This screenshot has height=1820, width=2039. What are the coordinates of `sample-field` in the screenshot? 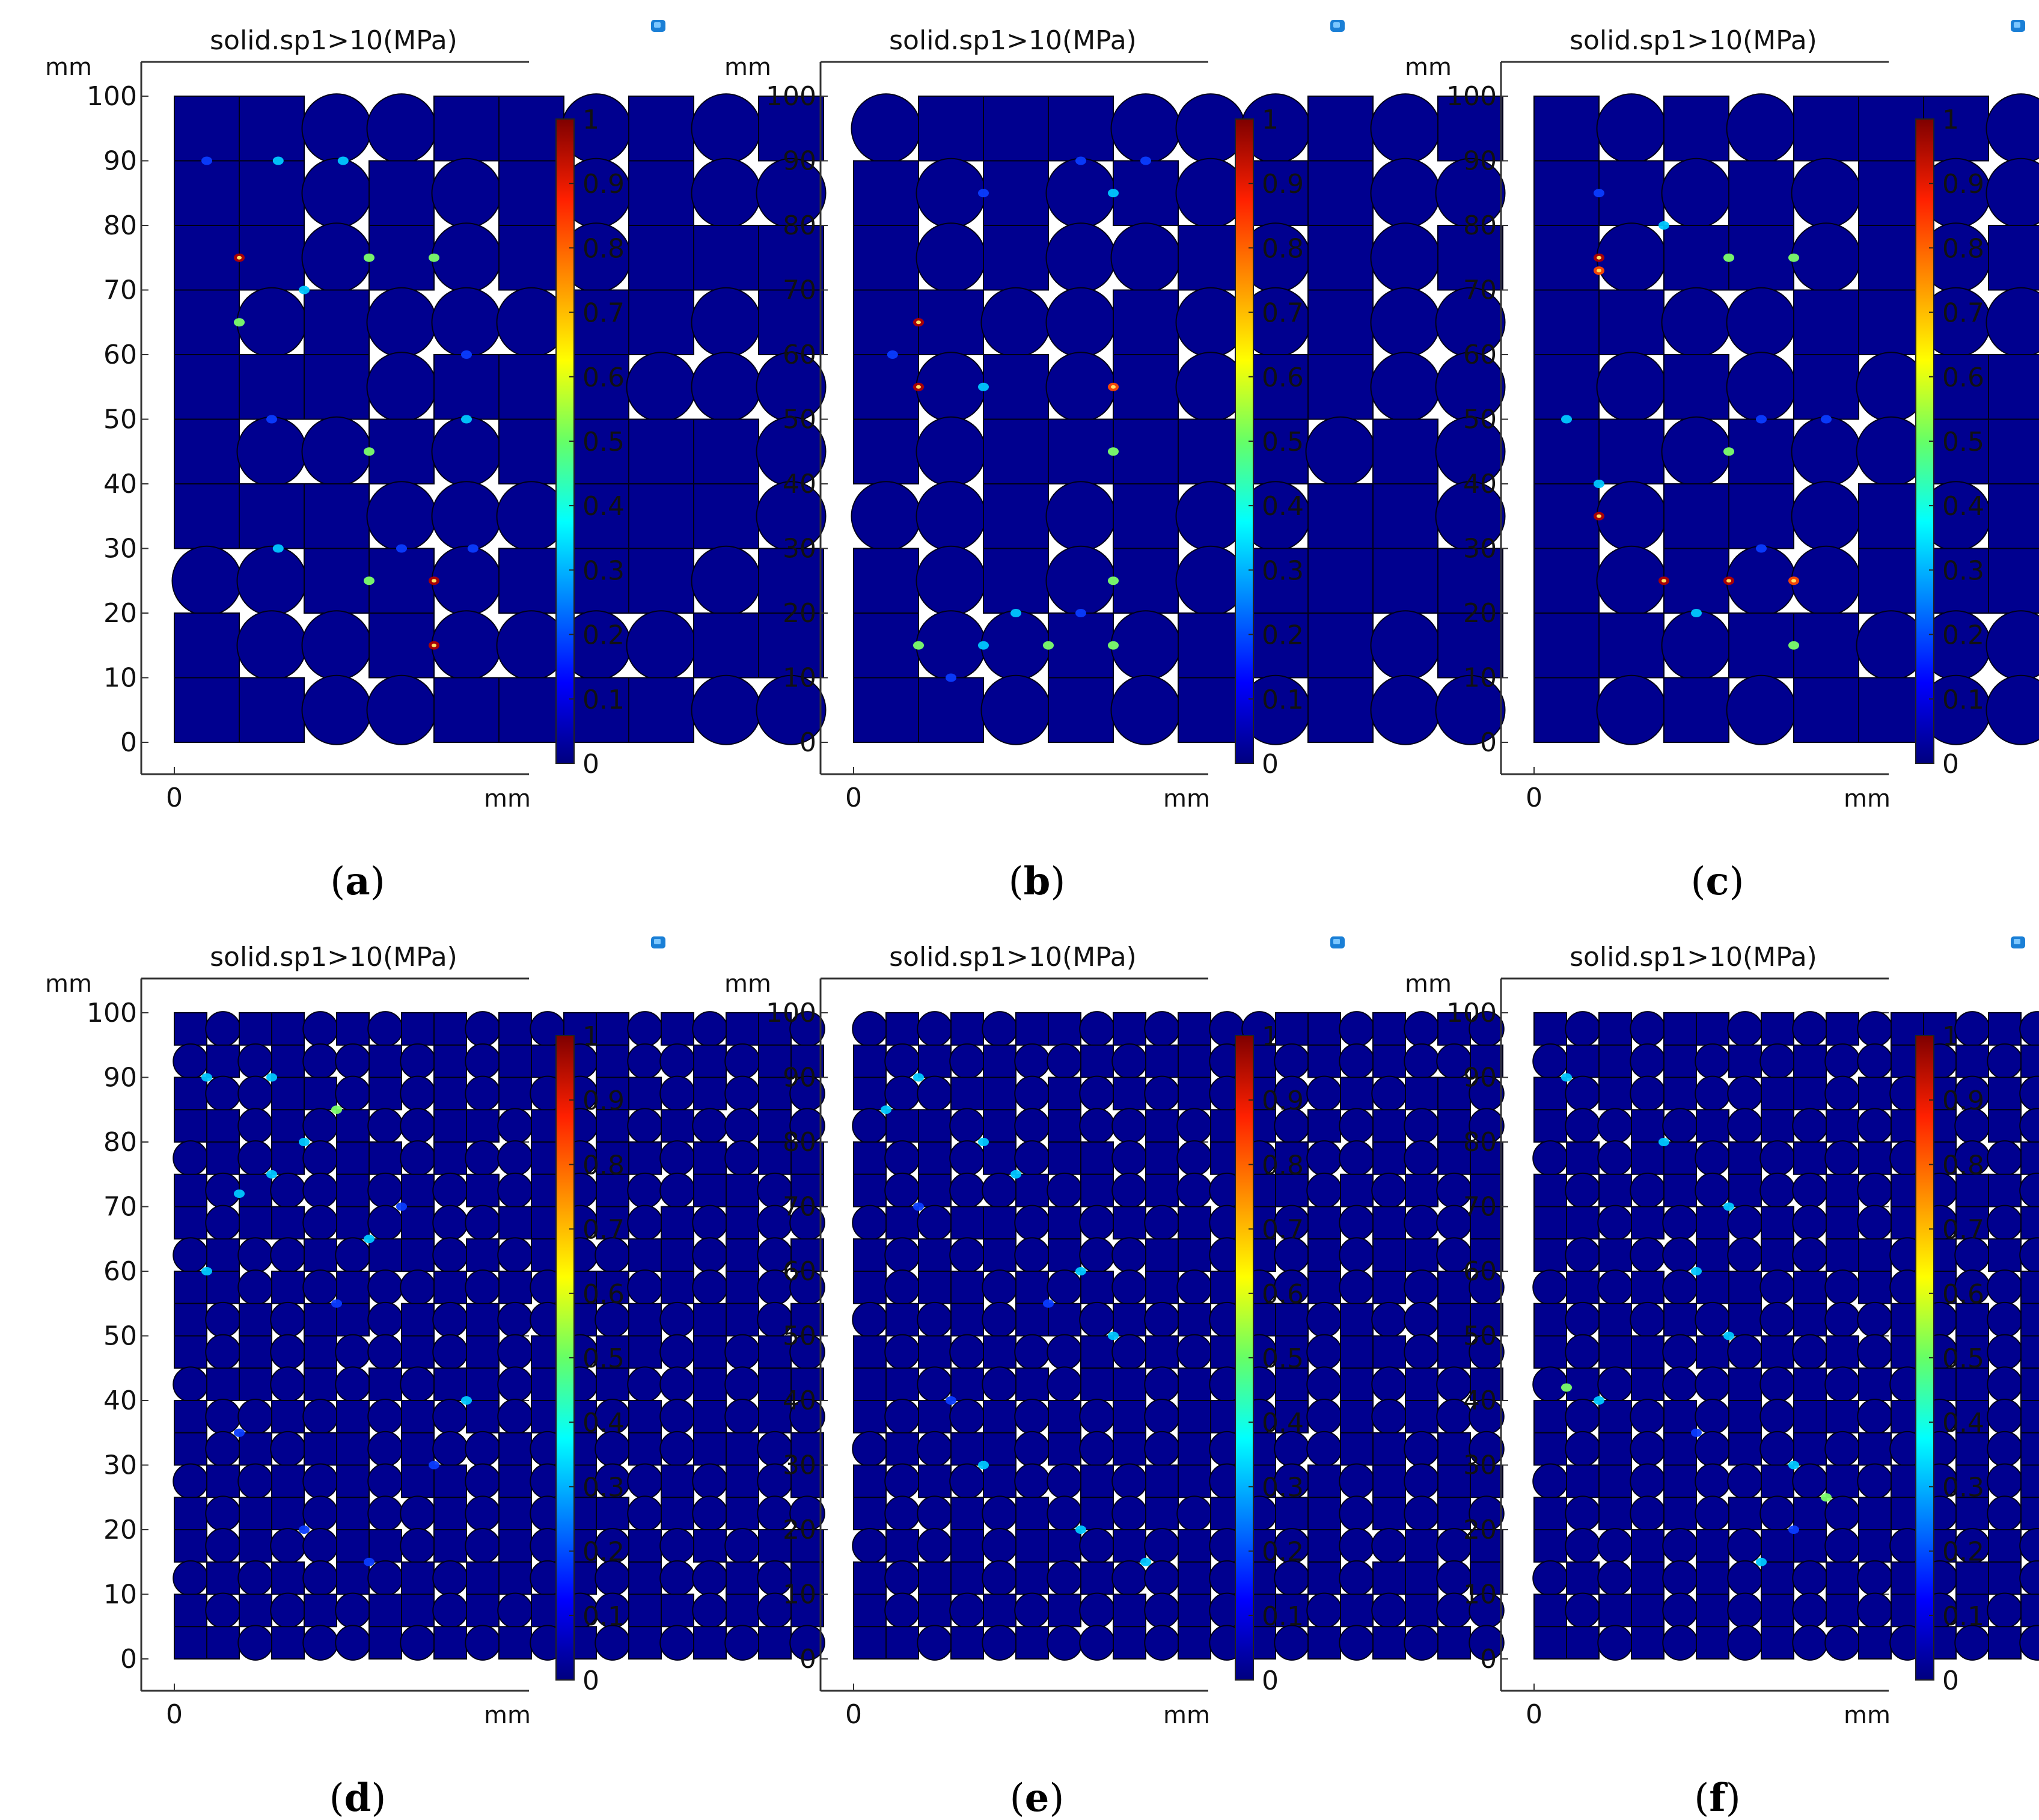 It's located at (1178, 419).